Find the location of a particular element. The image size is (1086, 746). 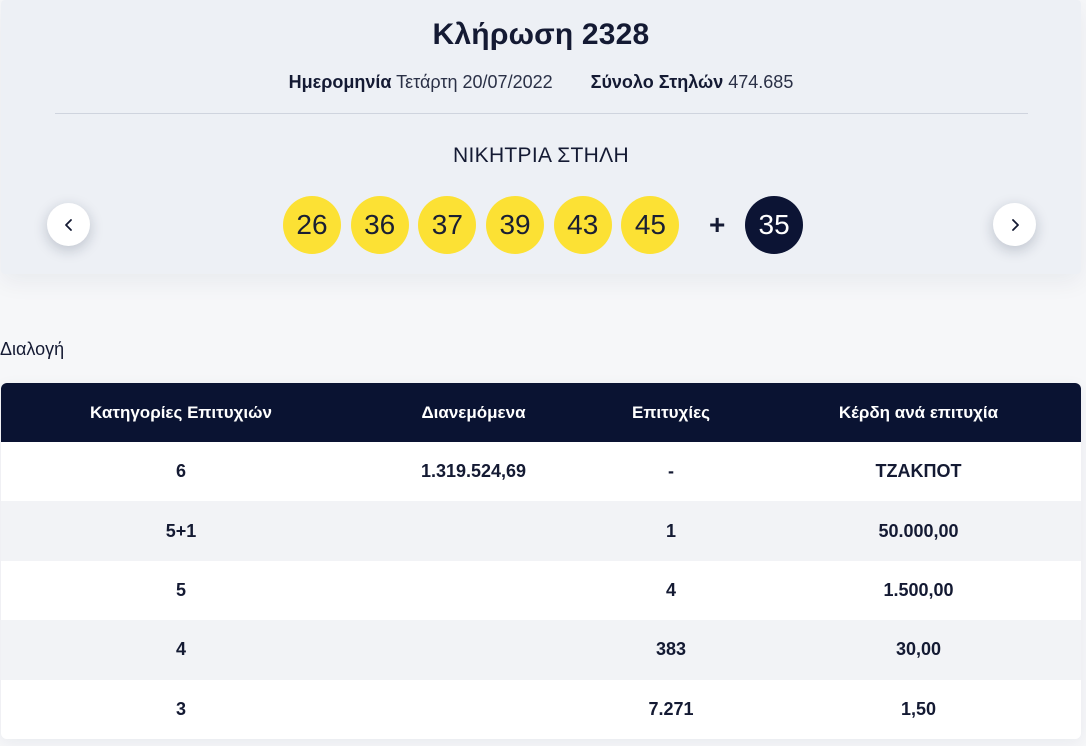

header-prize-per-winner: Κέρδη ανά επιτυχία is located at coordinates (918, 412).